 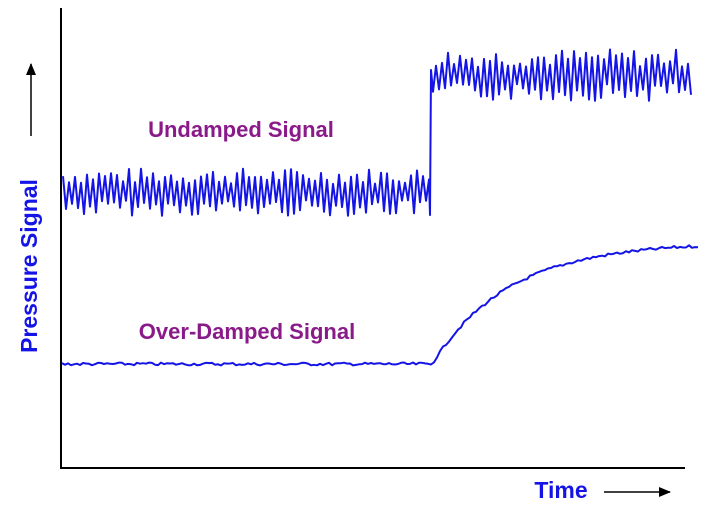 I want to click on x-axis-label: Time, so click(x=560, y=490).